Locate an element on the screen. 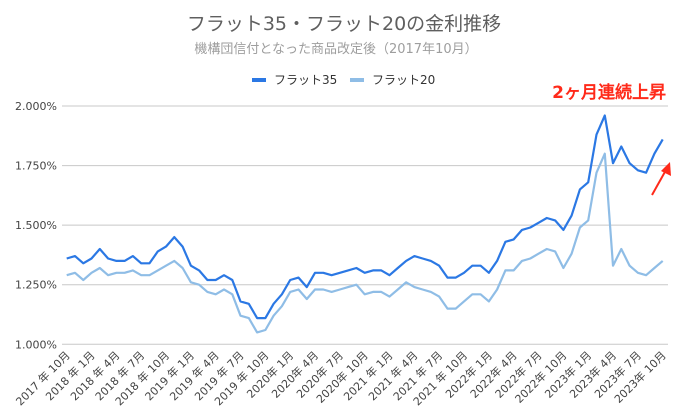  legend: フラット35 フラット20 is located at coordinates (343, 80).